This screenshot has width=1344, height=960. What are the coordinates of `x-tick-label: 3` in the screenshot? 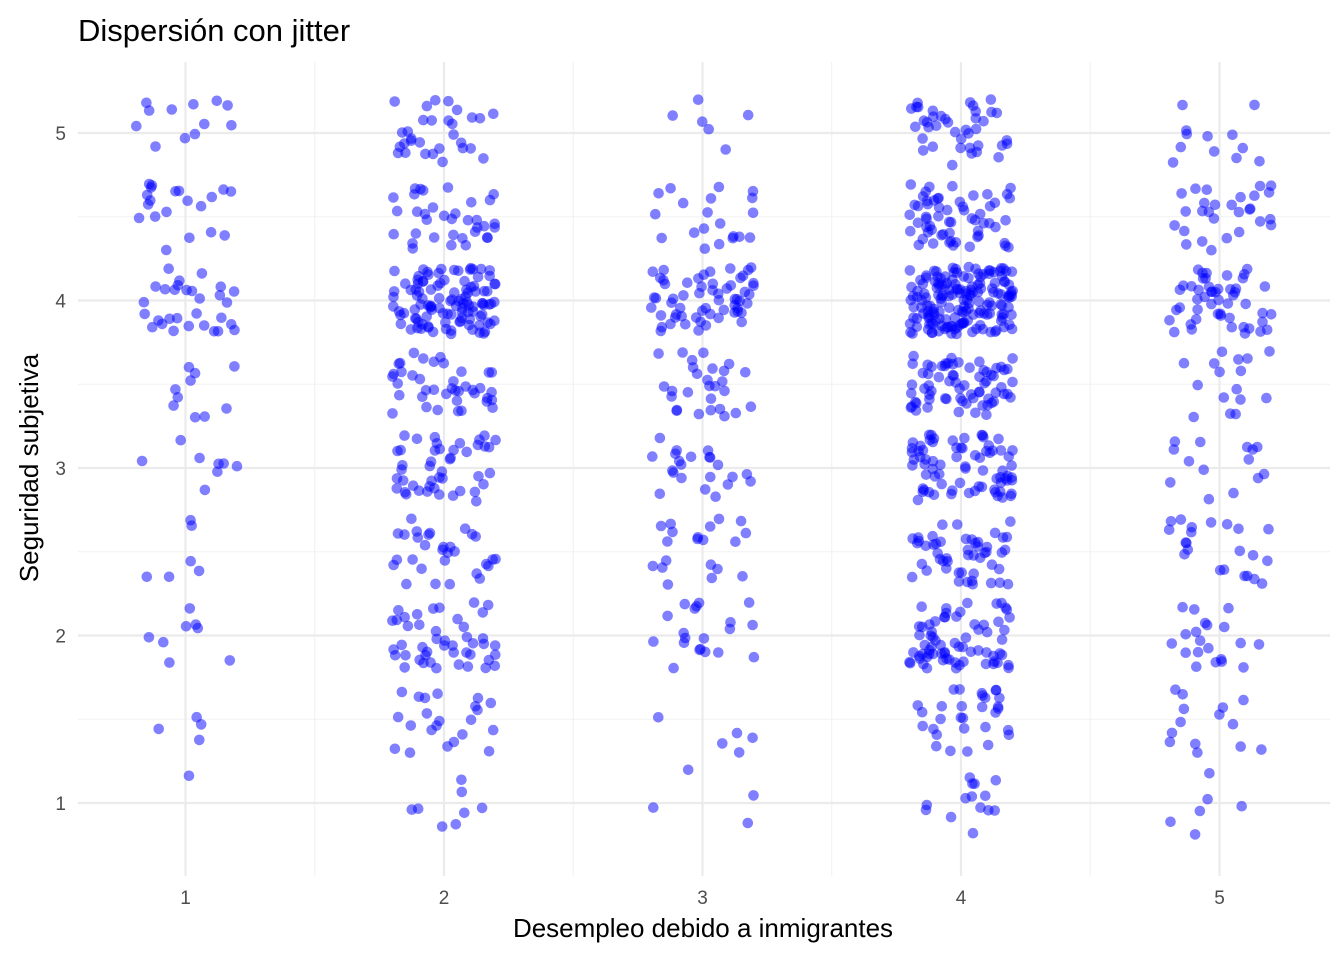 It's located at (702, 898).